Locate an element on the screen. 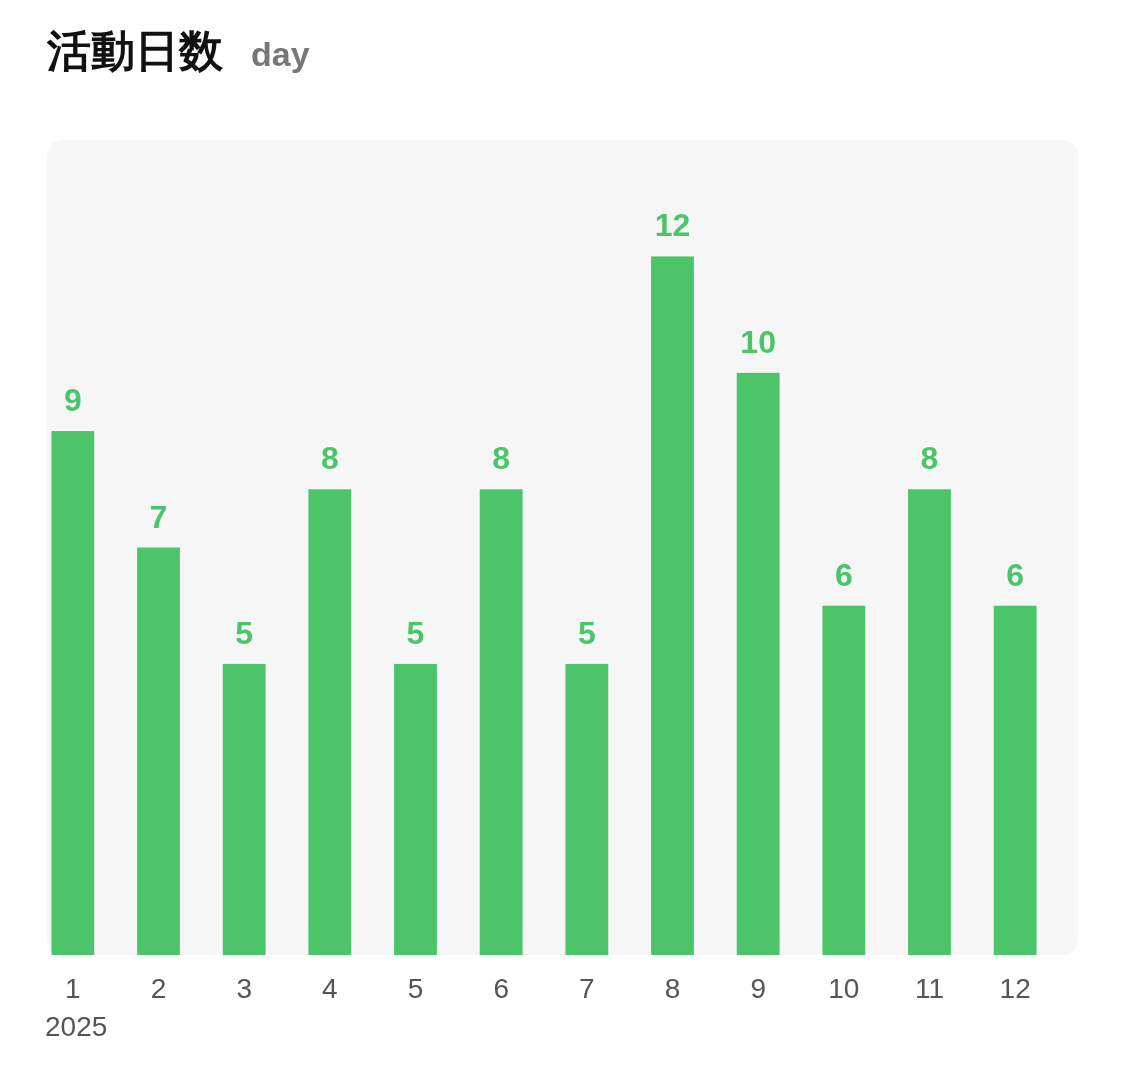  text: 2025 is located at coordinates (76, 1026).